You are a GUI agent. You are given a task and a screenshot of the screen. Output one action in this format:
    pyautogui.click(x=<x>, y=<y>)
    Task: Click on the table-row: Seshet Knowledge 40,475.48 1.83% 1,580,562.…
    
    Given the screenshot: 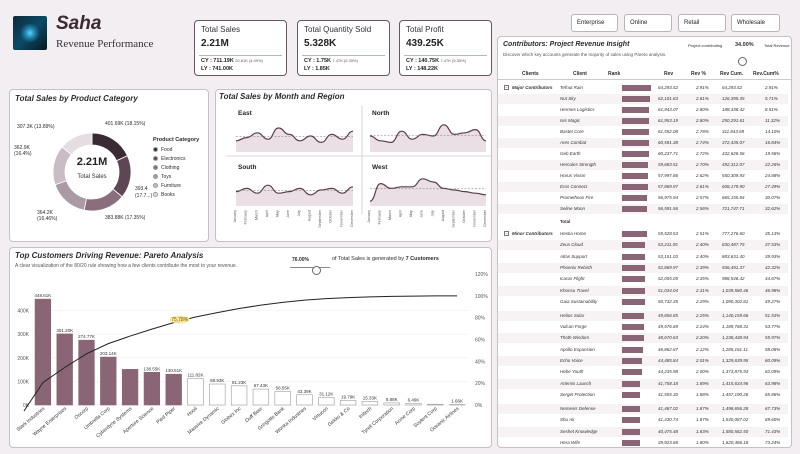 What is the action you would take?
    pyautogui.click(x=643, y=431)
    